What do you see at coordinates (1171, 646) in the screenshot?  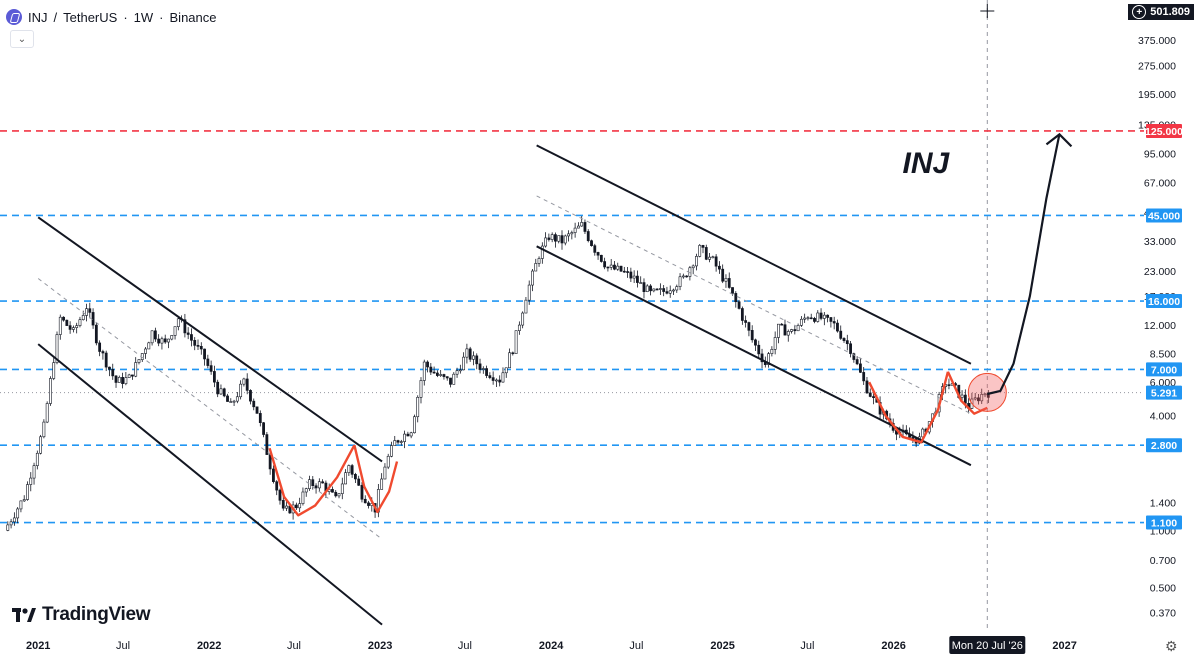 I see `settings-gear-icon: ⚙` at bounding box center [1171, 646].